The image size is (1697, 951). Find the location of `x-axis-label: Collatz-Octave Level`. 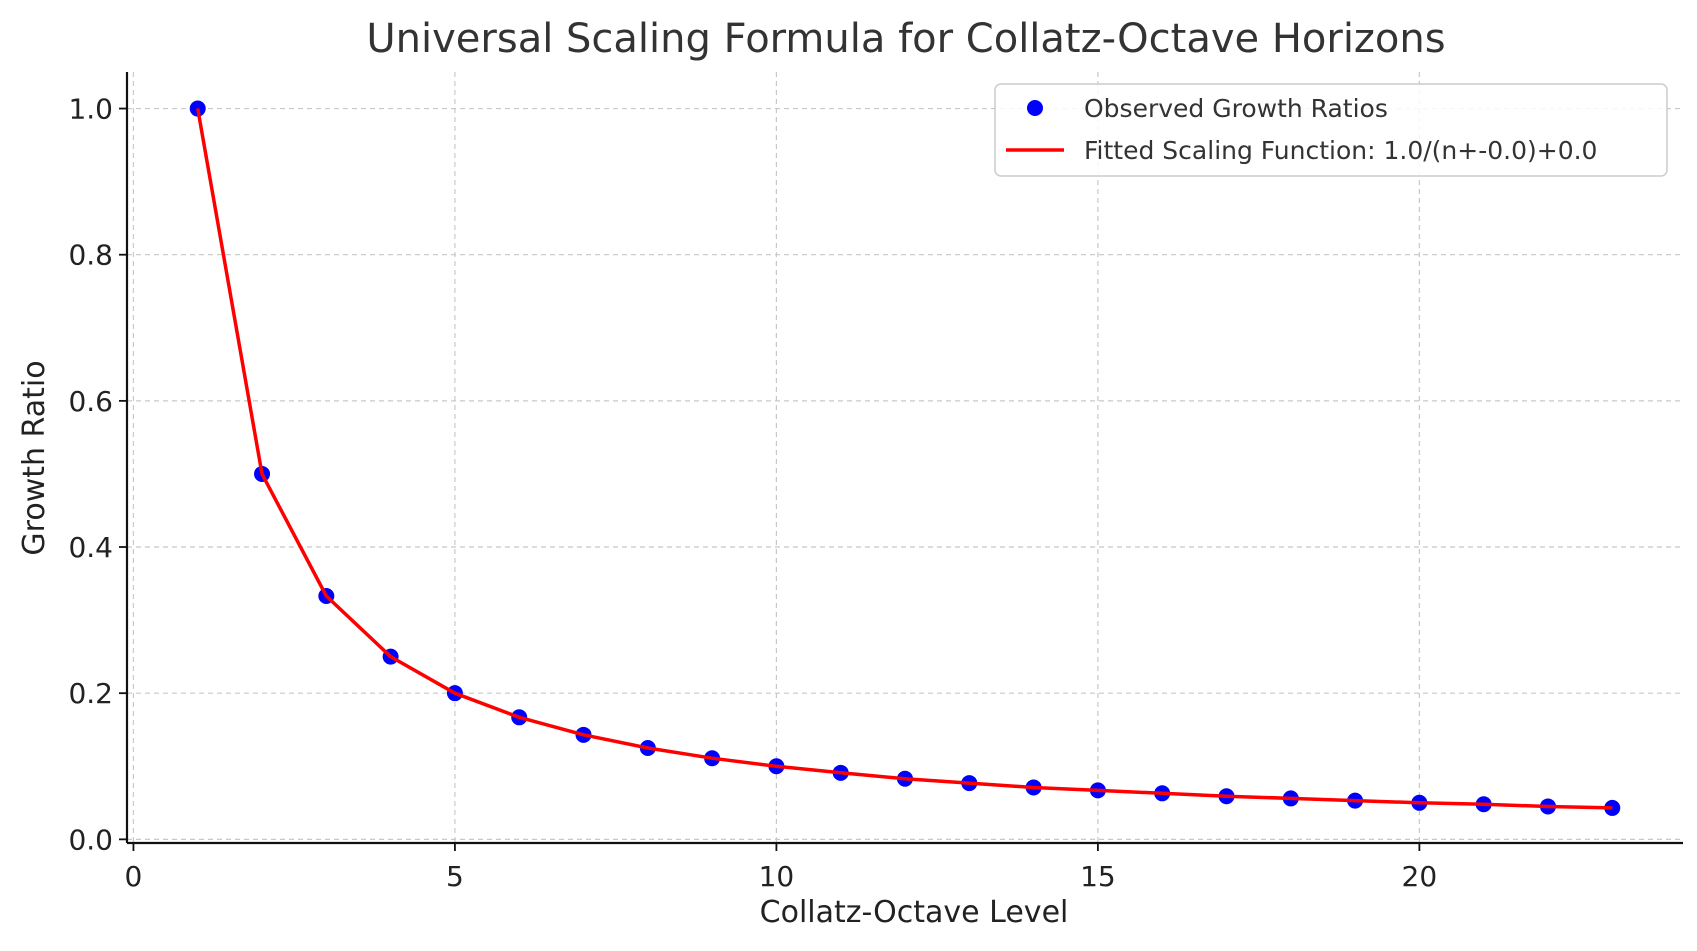

x-axis-label: Collatz-Octave Level is located at coordinates (914, 912).